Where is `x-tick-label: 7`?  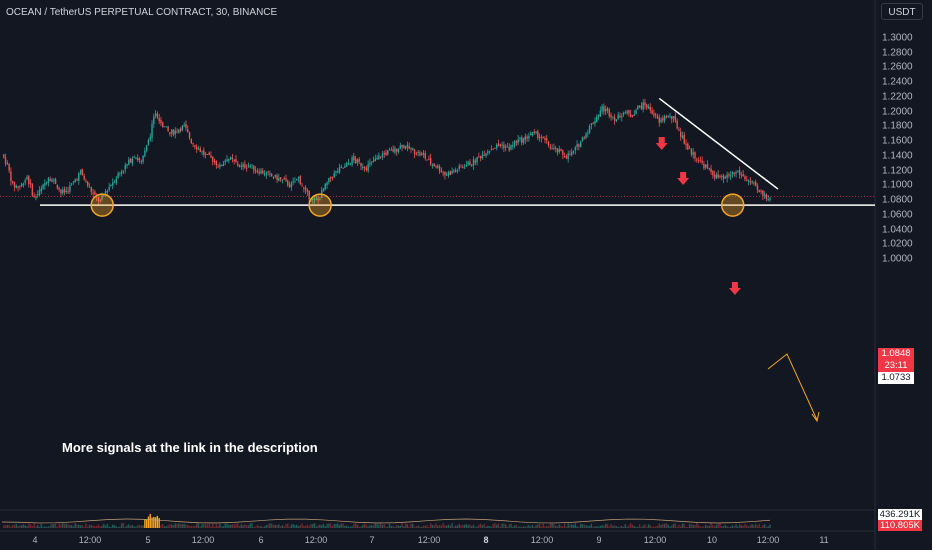
x-tick-label: 7 is located at coordinates (372, 540).